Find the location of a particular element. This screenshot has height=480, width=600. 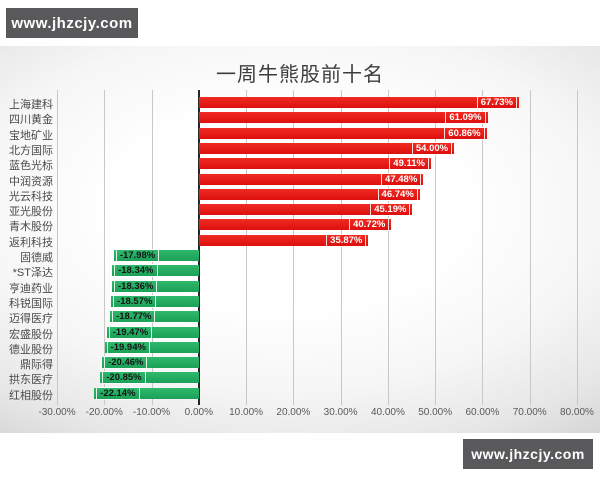

value-label: -18.34% is located at coordinates (136, 271).